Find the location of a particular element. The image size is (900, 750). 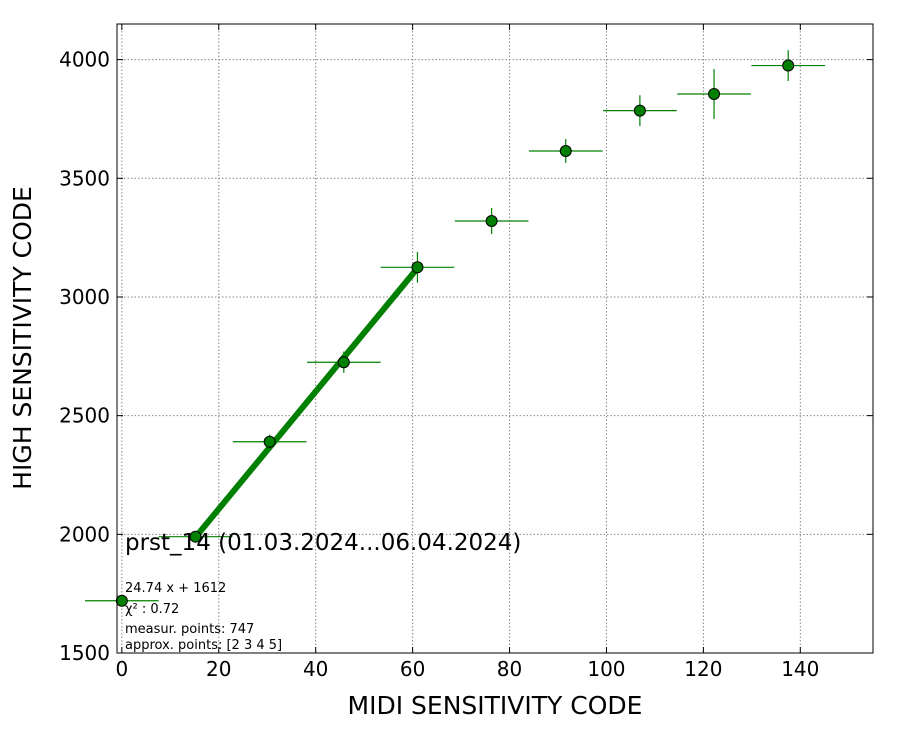

y-tick-label: 3000 is located at coordinates (84, 297).